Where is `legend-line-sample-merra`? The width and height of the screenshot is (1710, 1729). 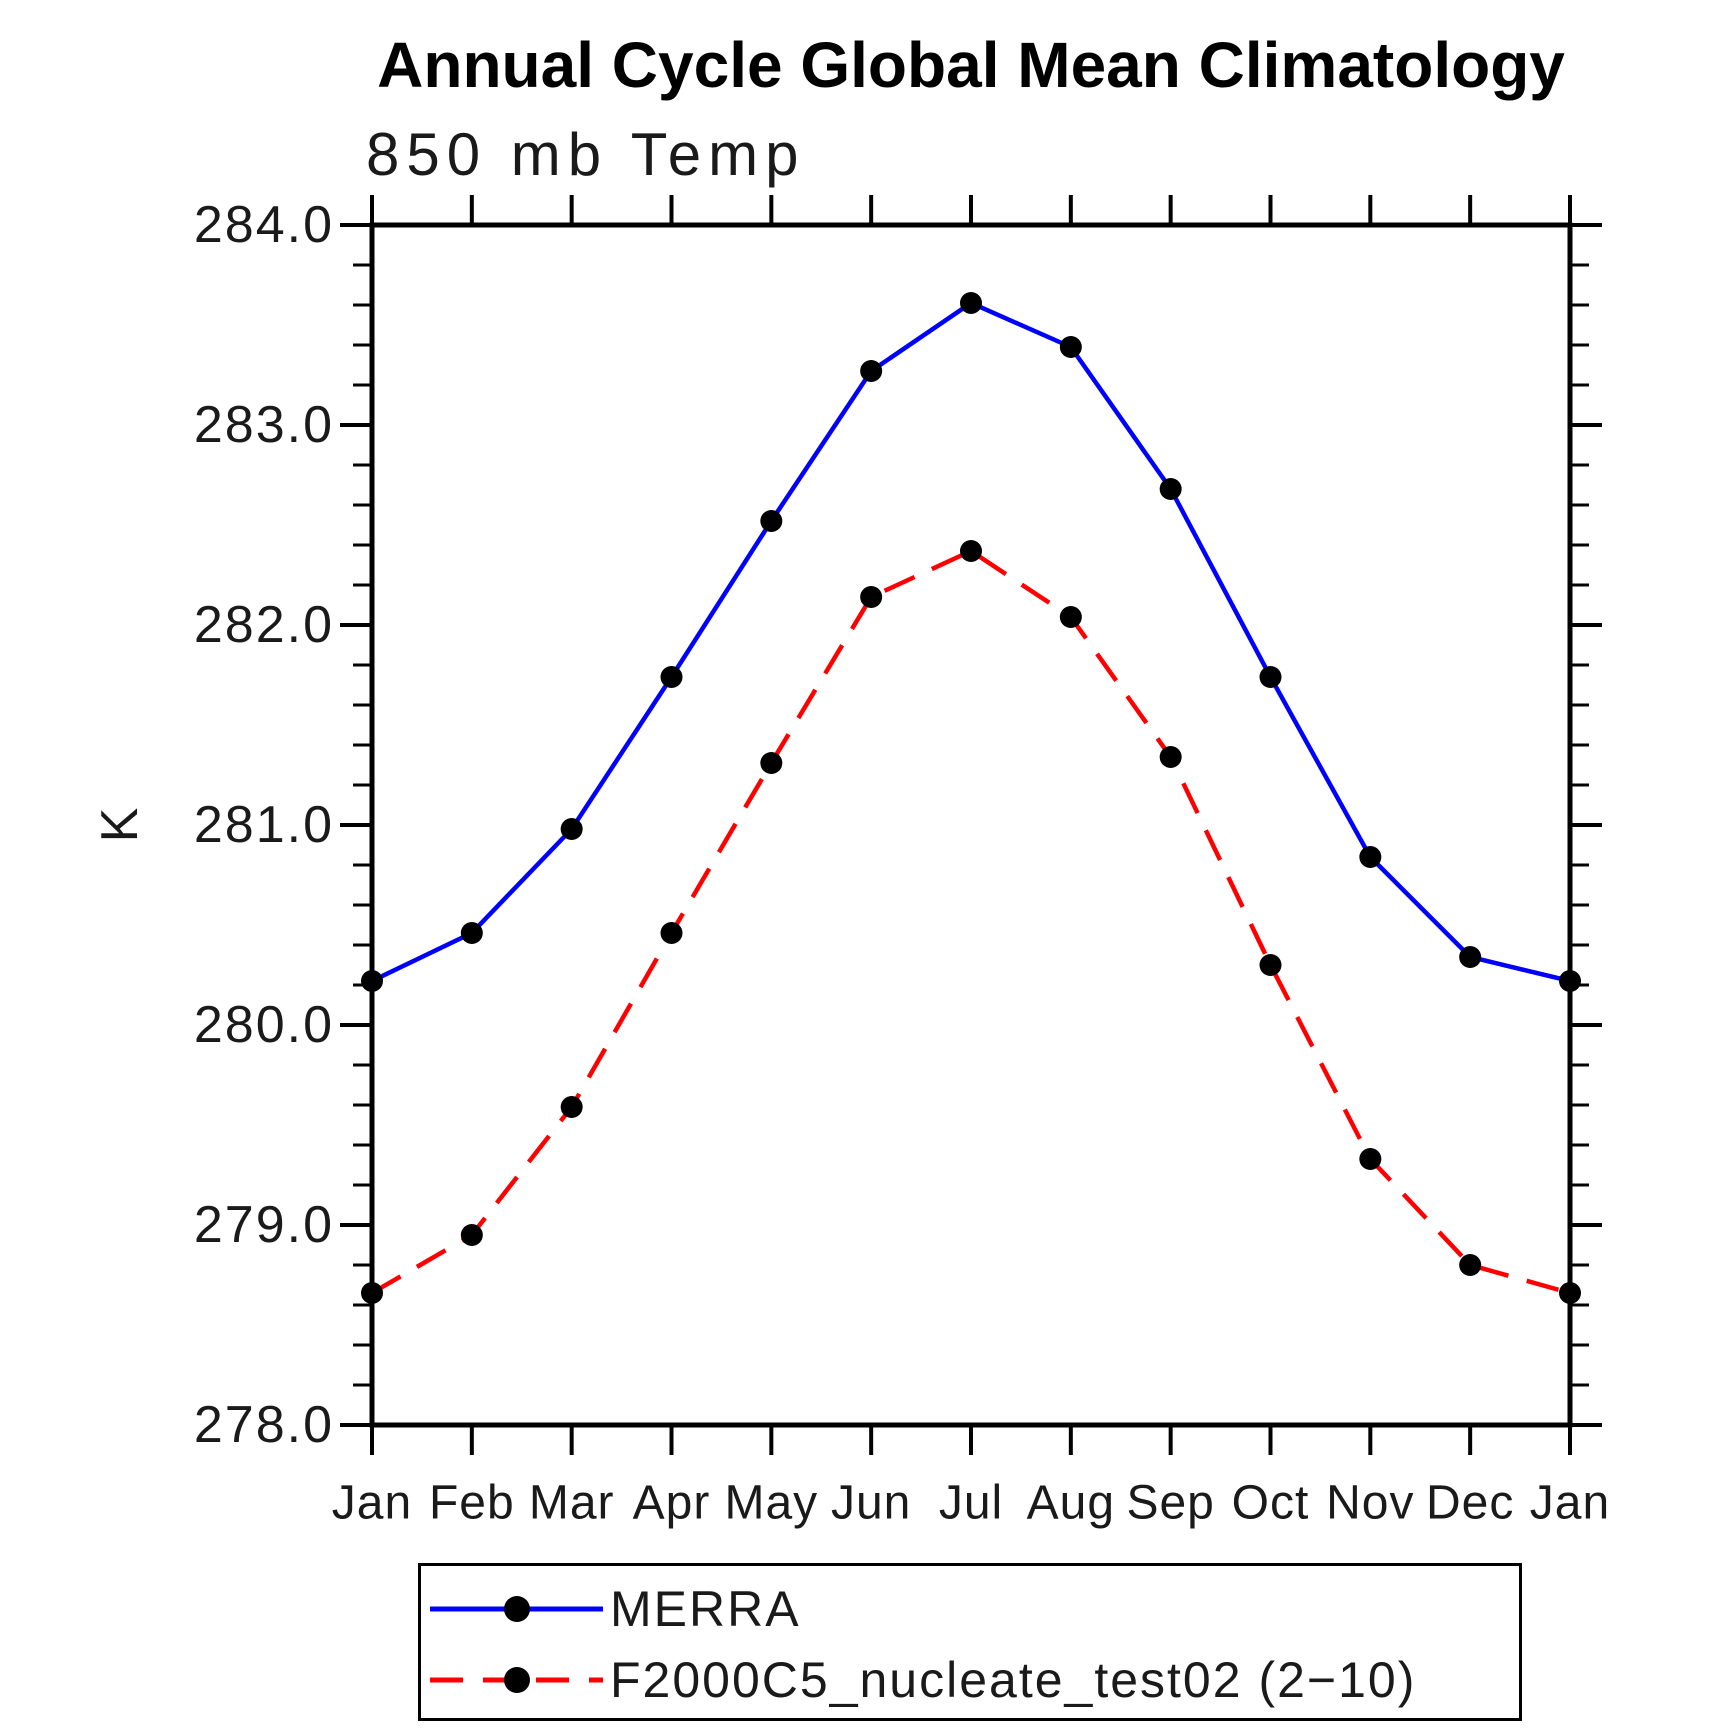 legend-line-sample-merra is located at coordinates (516, 1609).